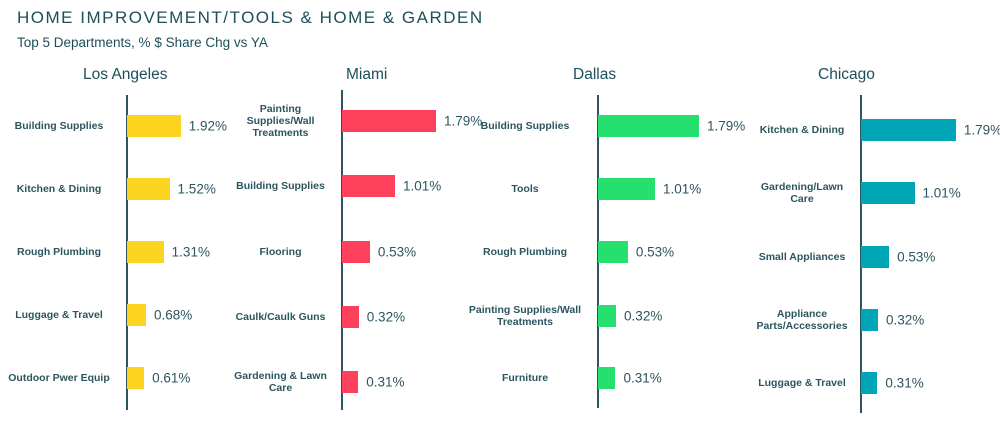  Describe the element at coordinates (525, 189) in the screenshot. I see `category-label: Tools` at that location.